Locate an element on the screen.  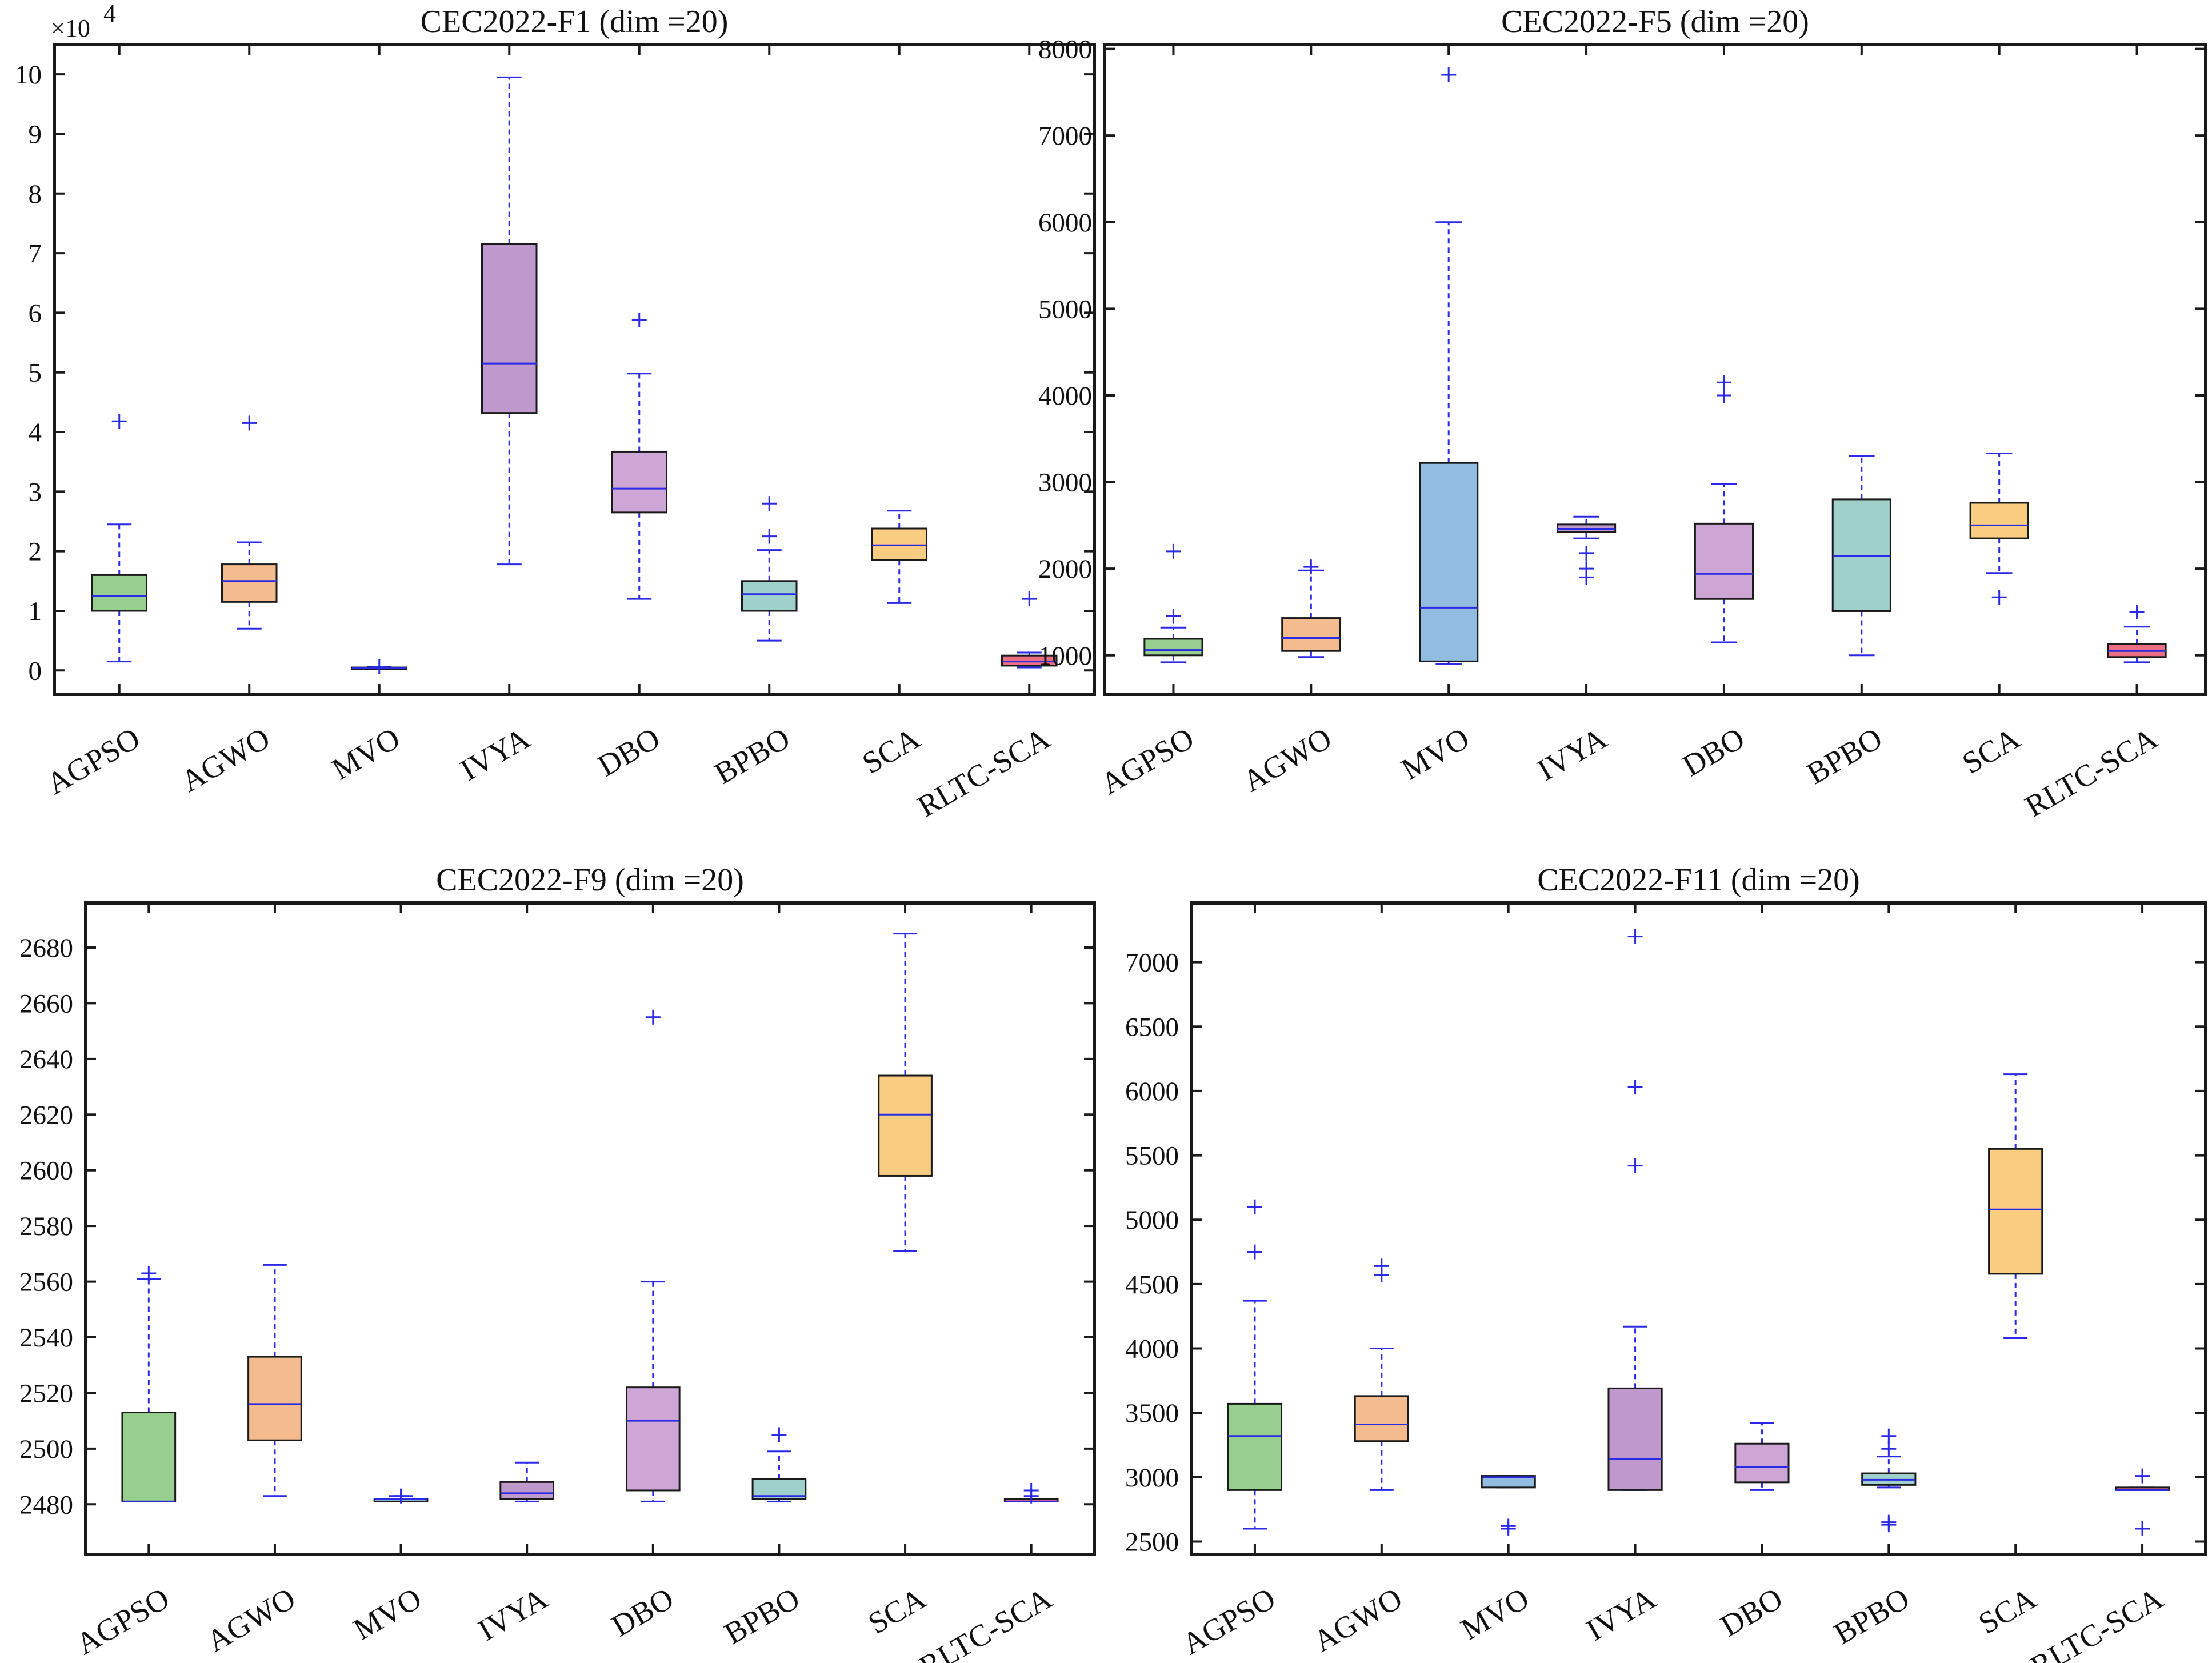
box-sca is located at coordinates (905, 1092).